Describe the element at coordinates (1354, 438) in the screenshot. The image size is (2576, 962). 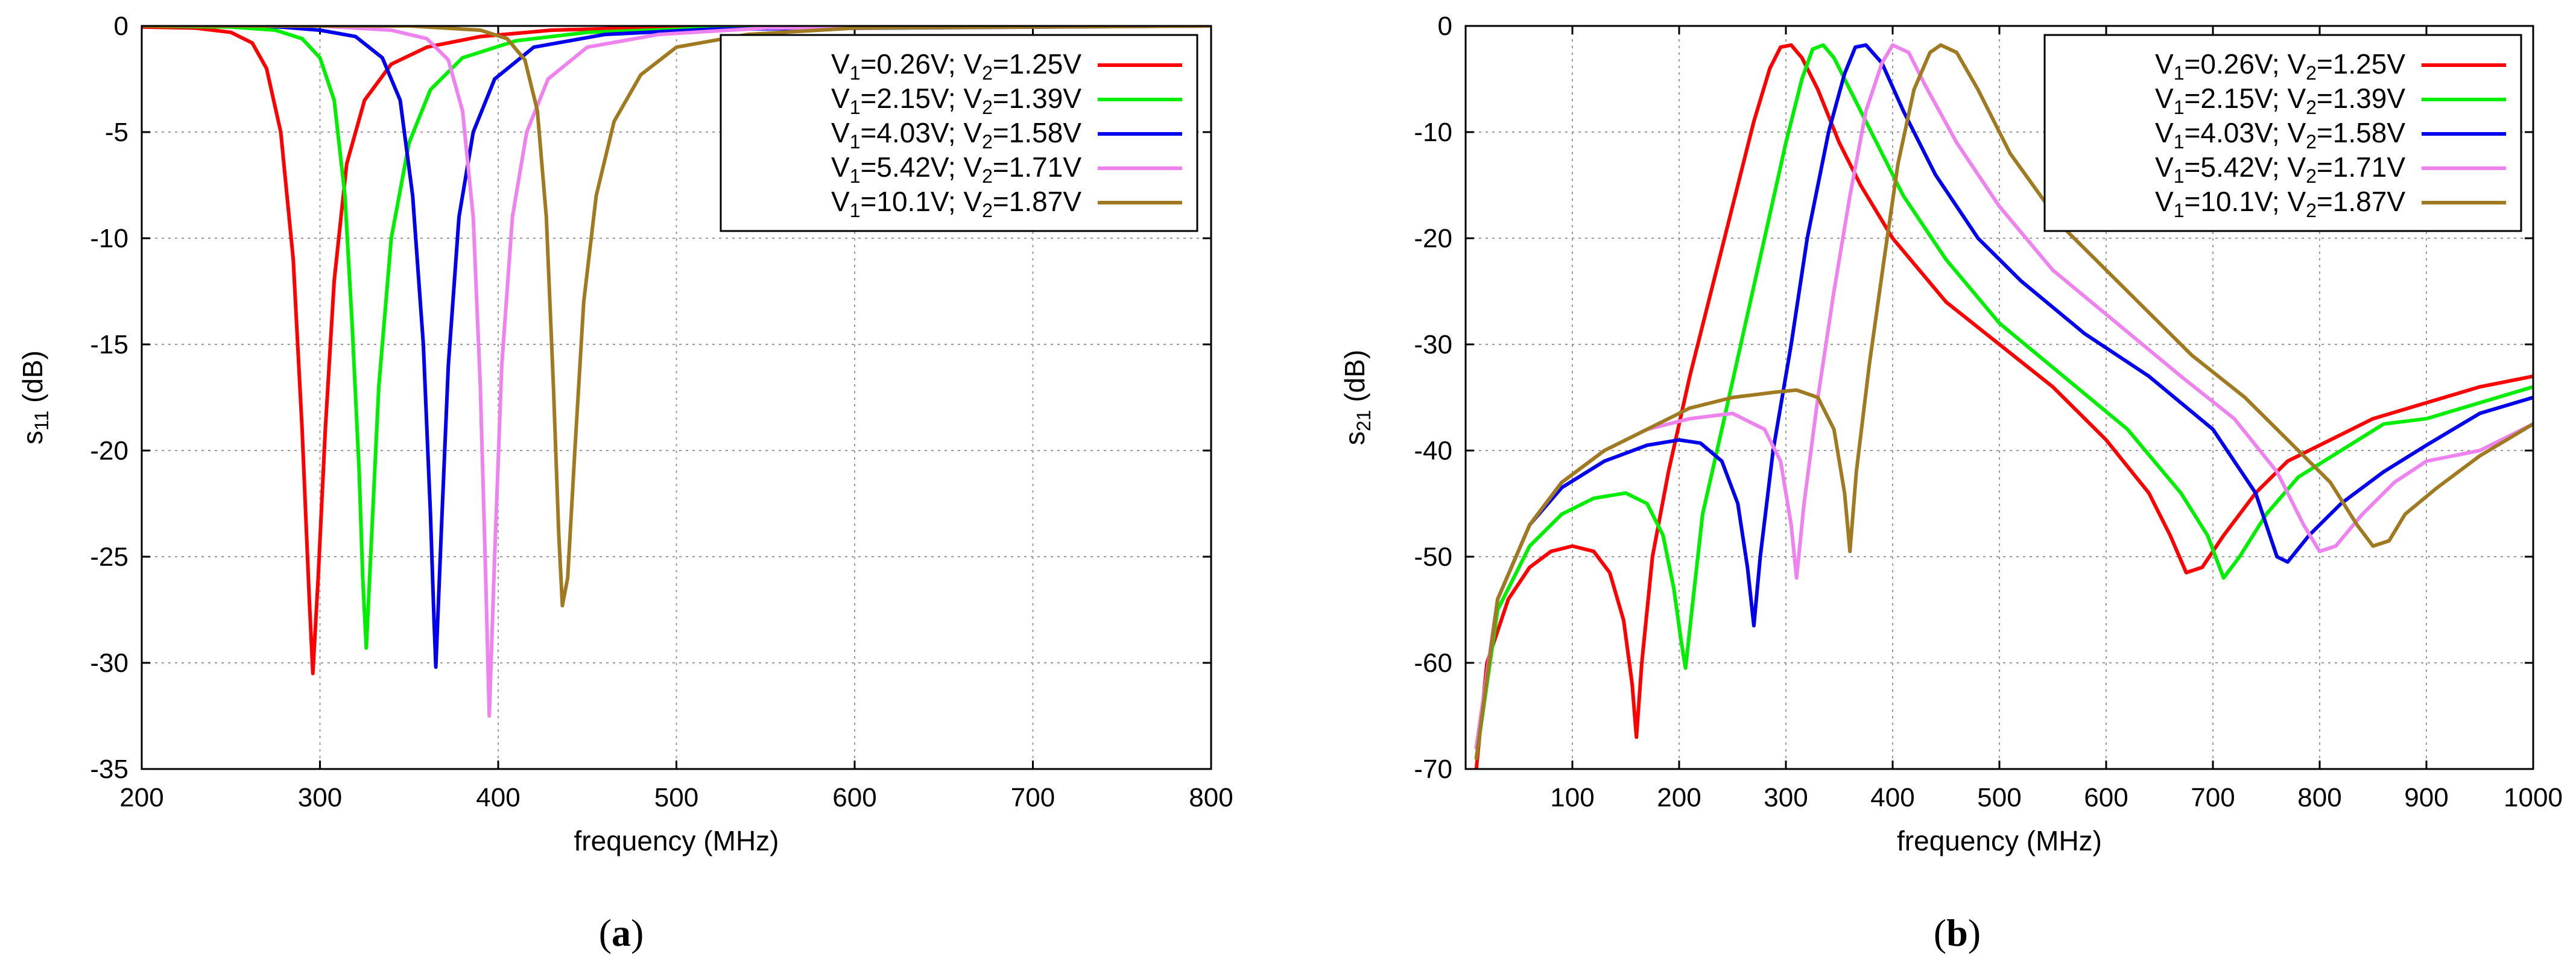
I see `y-axis-label-main: s` at that location.